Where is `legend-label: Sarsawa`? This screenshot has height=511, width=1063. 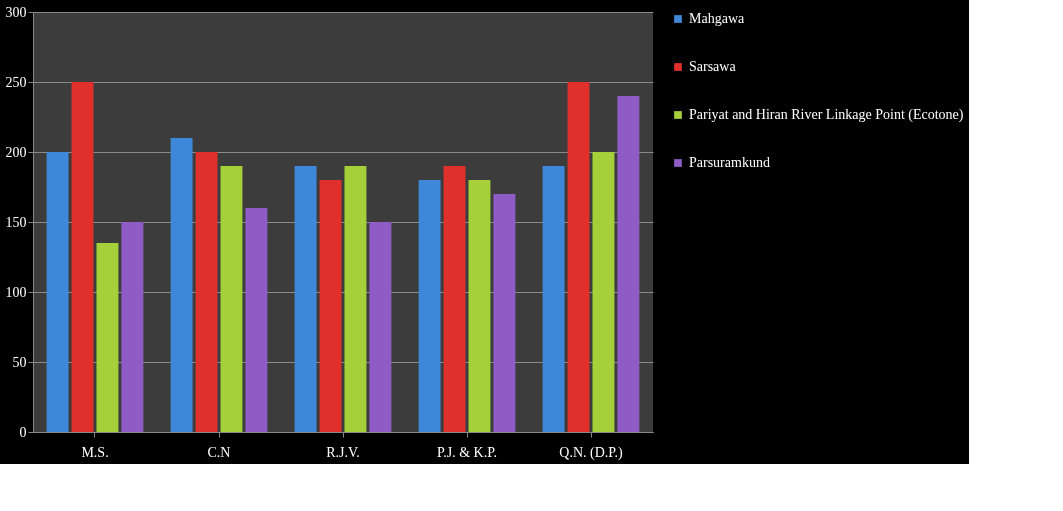 legend-label: Sarsawa is located at coordinates (713, 66).